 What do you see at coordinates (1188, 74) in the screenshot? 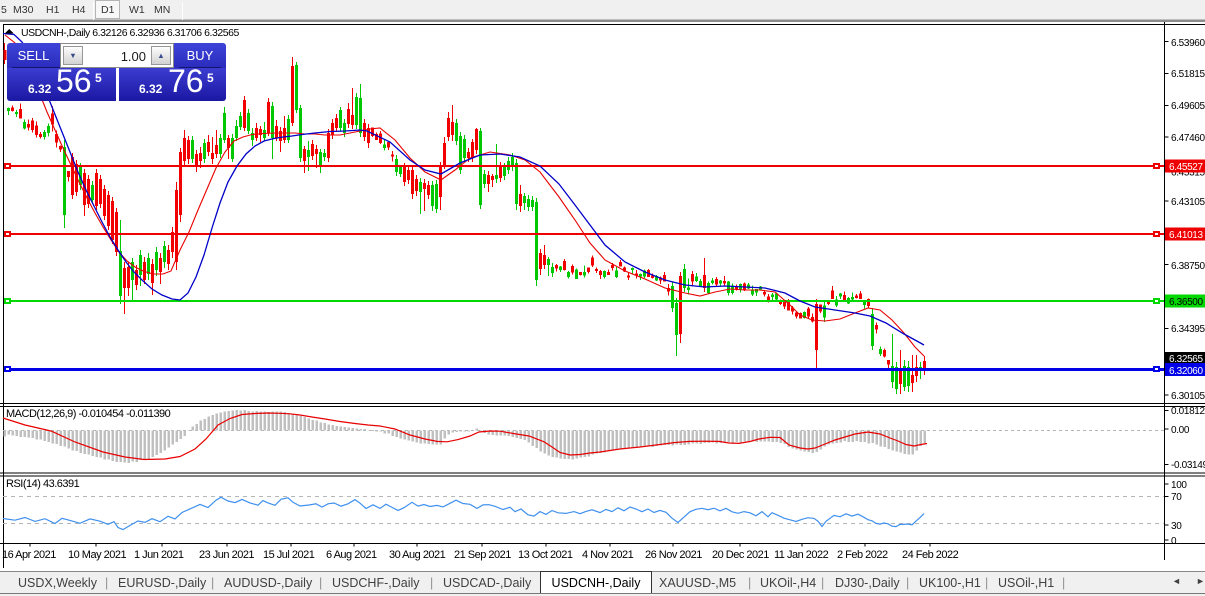
I see `svg-text: 6.51815` at bounding box center [1188, 74].